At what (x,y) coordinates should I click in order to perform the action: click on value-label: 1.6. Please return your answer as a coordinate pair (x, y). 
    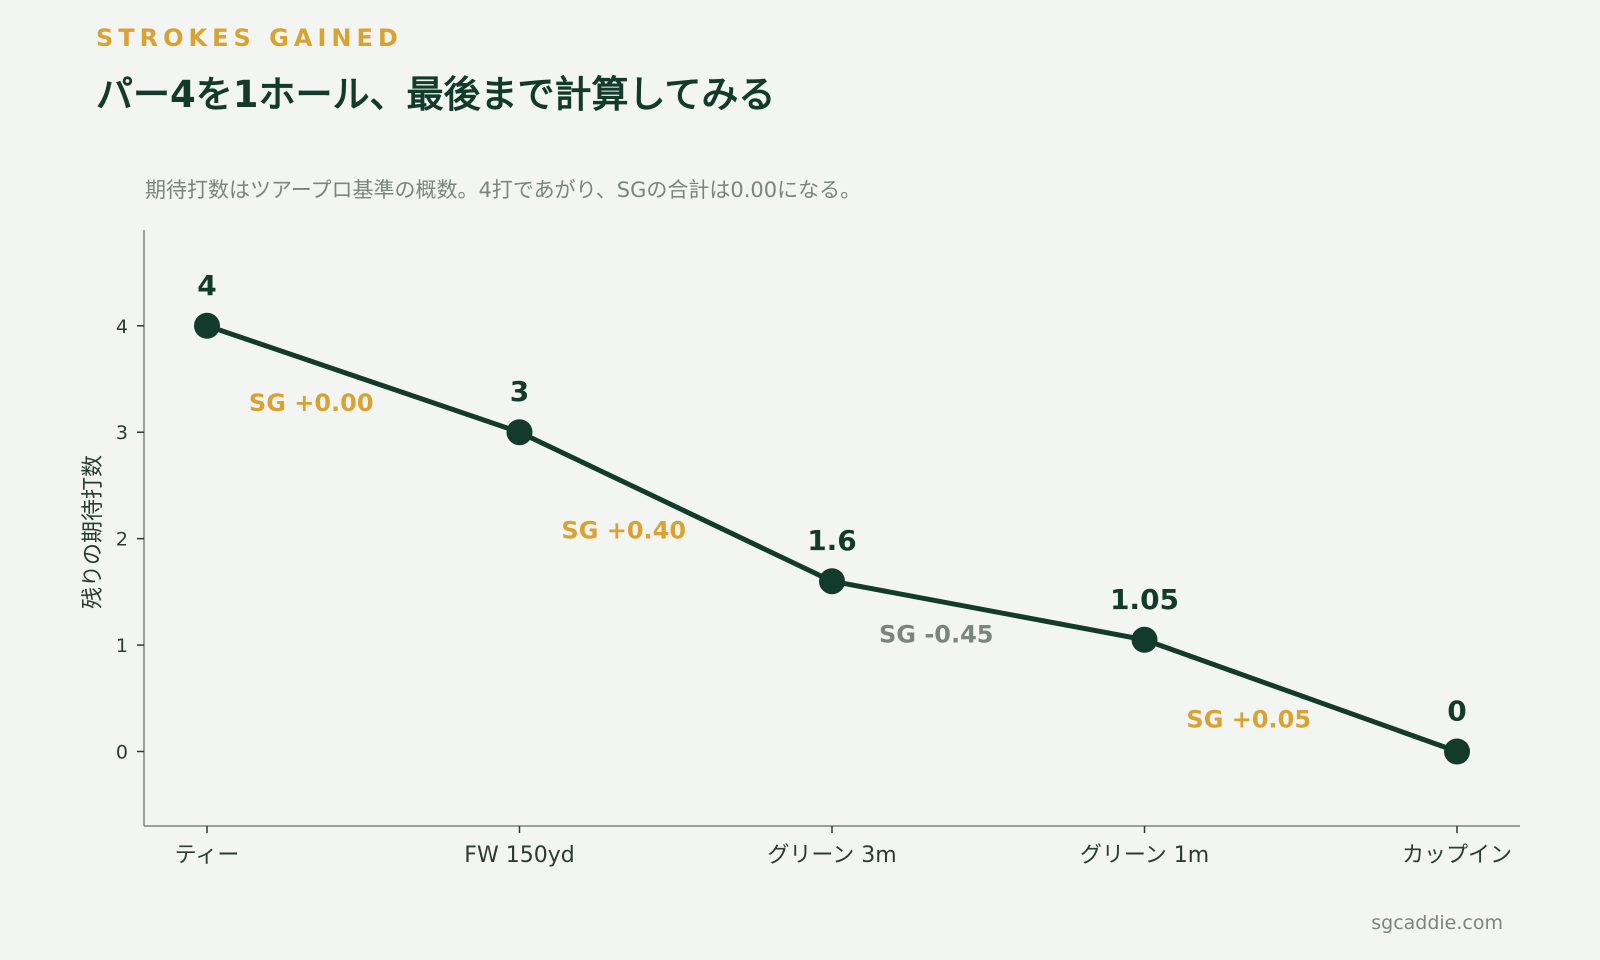
    Looking at the image, I should click on (832, 540).